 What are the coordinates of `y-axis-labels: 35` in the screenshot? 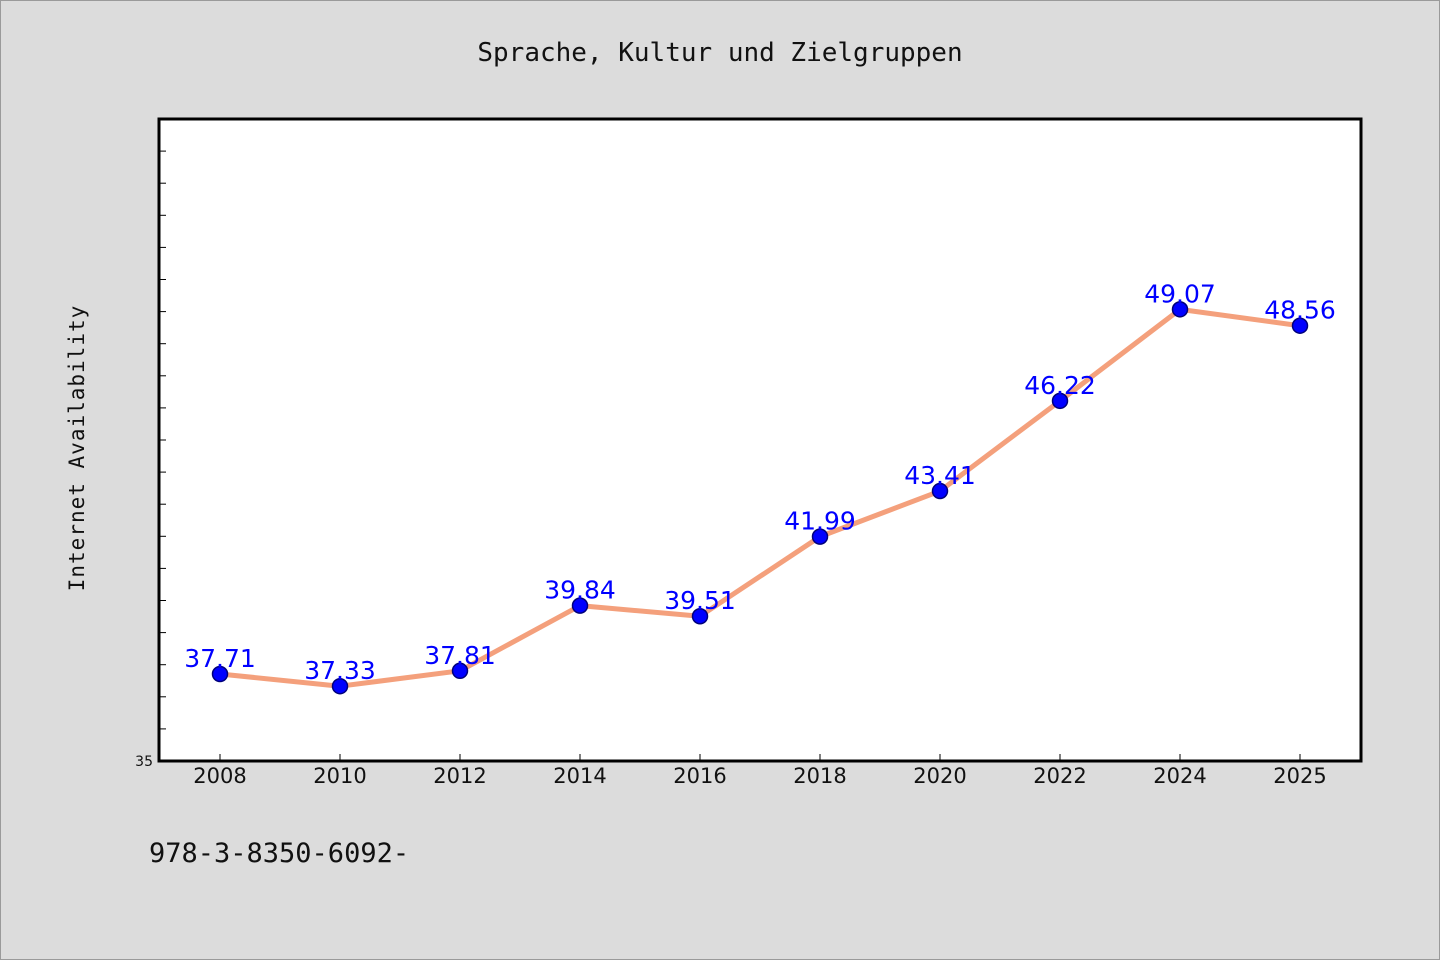 It's located at (144, 762).